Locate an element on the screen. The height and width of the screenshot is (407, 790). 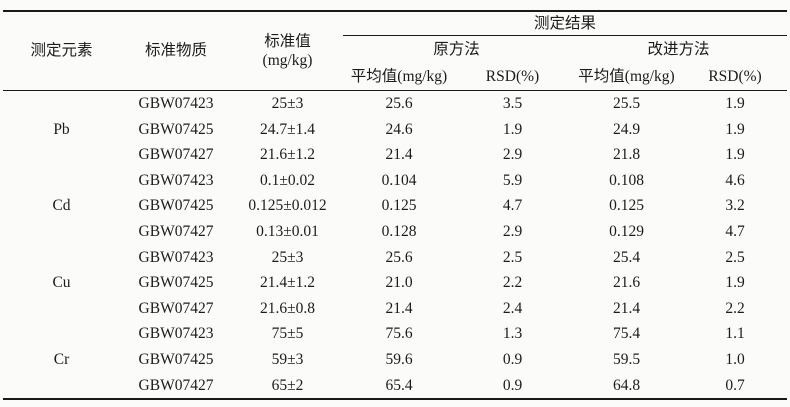
table-row: GBW07427 21.6±0.8 21.4 2.4 21.4 2.2 is located at coordinates (395, 309).